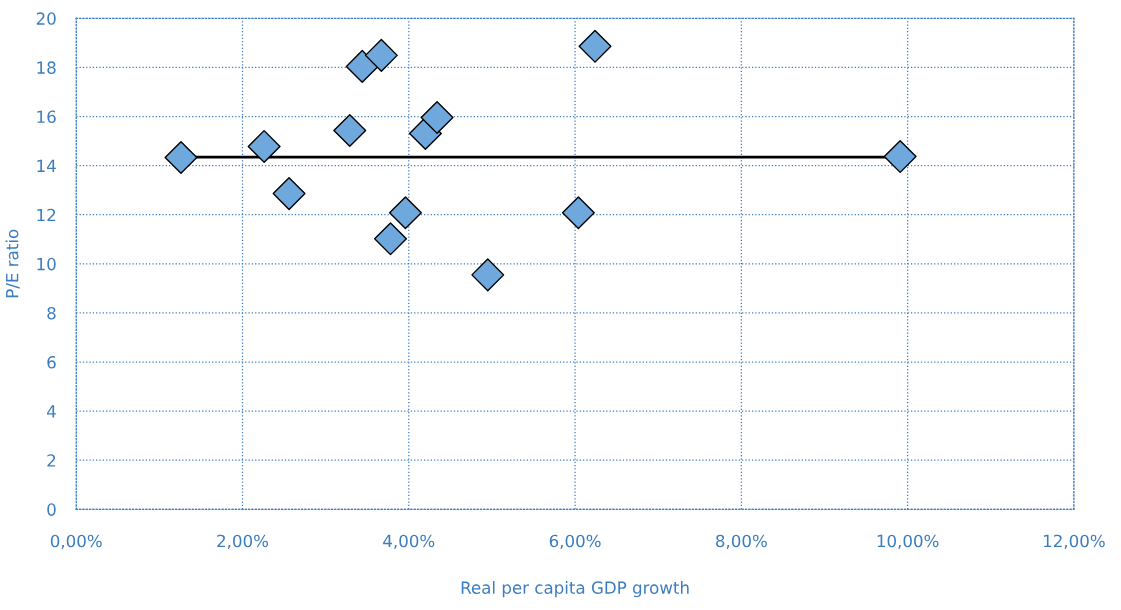  I want to click on y-tick-label: 12, so click(46, 215).